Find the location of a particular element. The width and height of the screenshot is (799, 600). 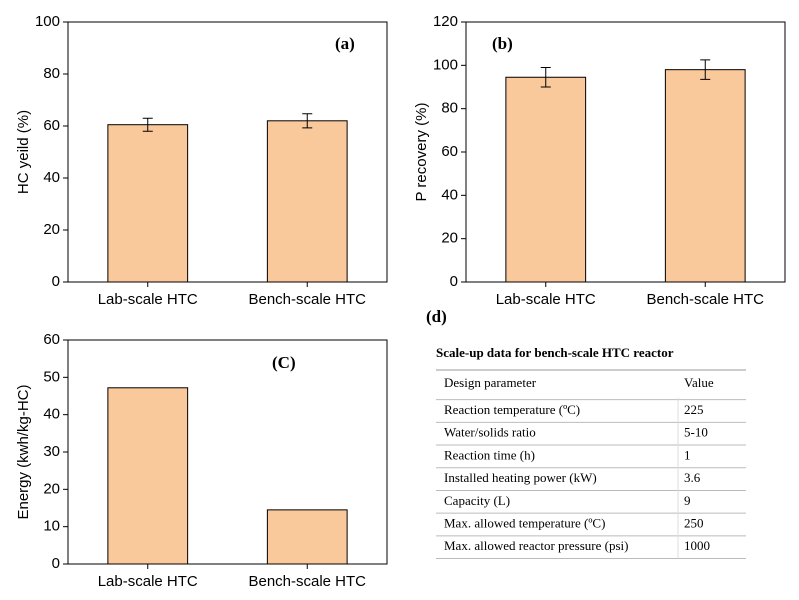

table-cell: Installed heating power (kW) is located at coordinates (520, 477).